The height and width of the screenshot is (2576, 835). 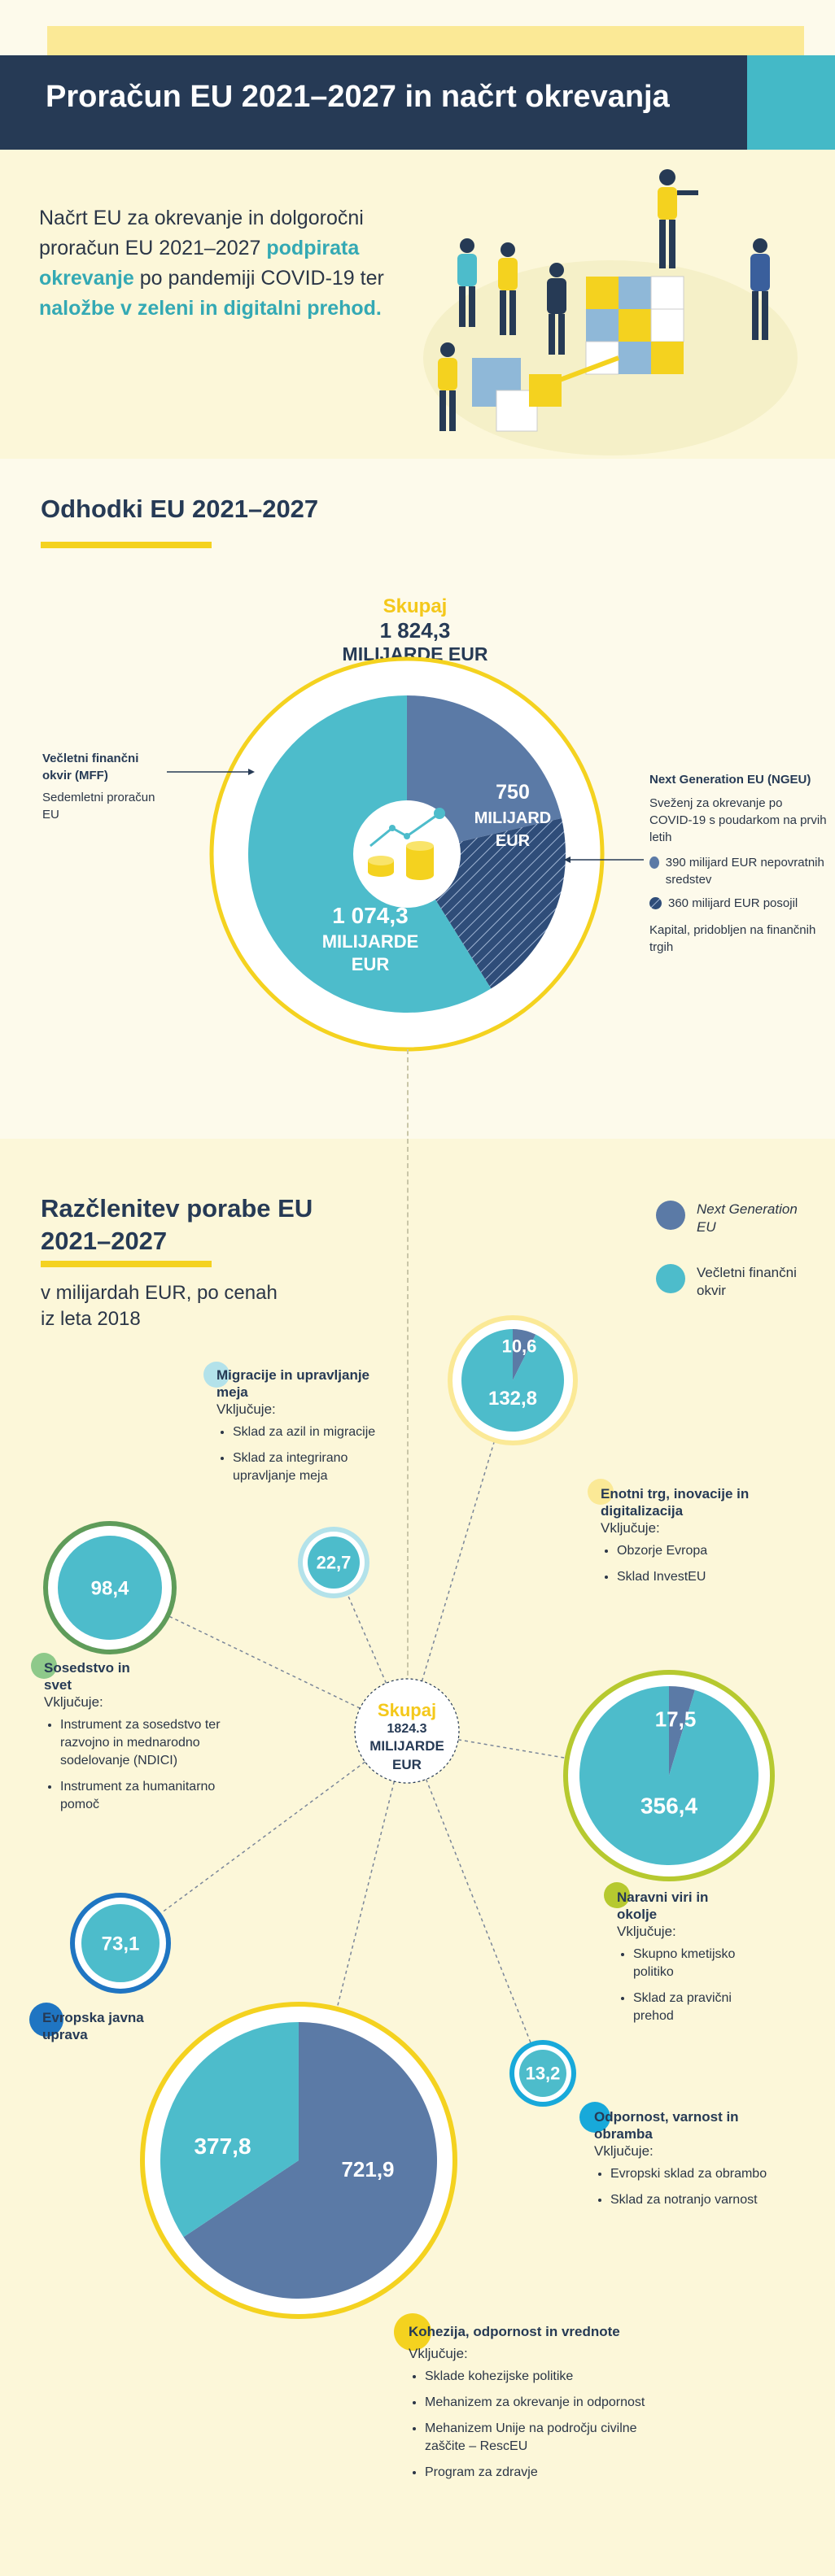 What do you see at coordinates (604, 859) in the screenshot?
I see `ngeu-pointer` at bounding box center [604, 859].